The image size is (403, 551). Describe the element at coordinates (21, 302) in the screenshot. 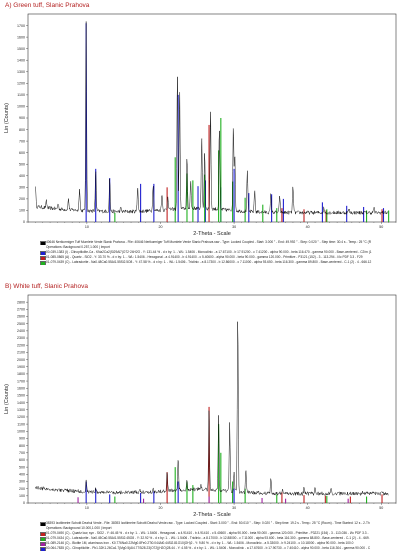

I see `y-tick-label: 2800` at that location.